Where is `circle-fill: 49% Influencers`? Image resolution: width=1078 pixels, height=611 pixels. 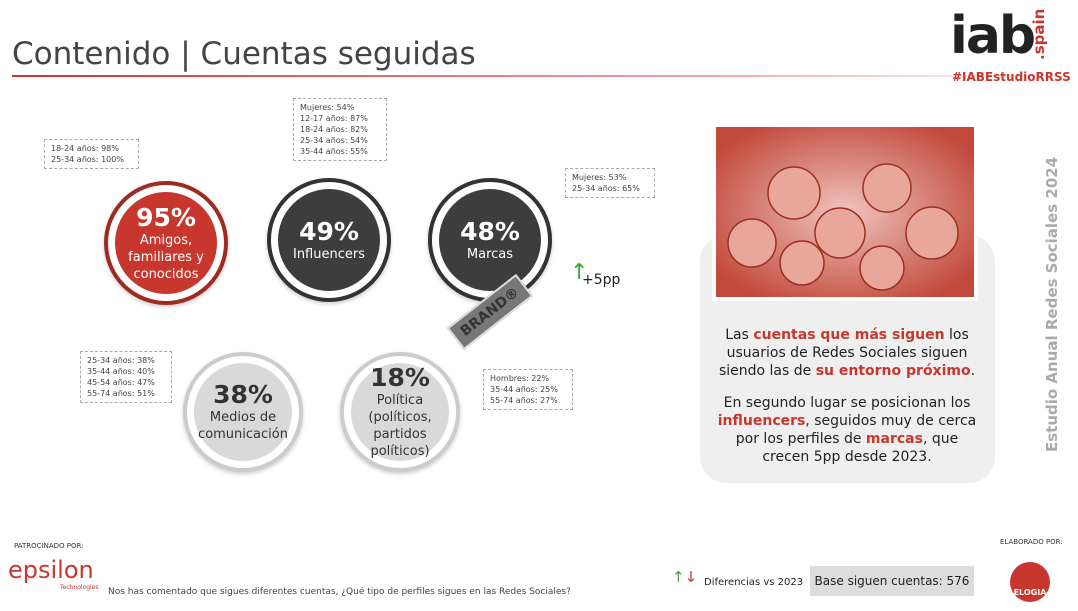
circle-fill: 49% Influencers is located at coordinates (329, 240).